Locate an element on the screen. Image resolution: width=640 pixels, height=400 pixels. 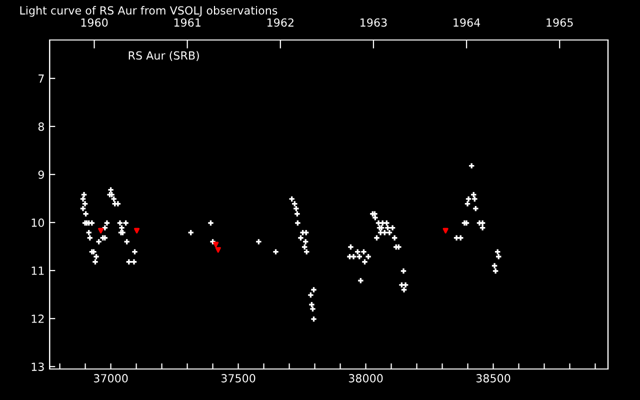
x-tick-label: 38000 is located at coordinates (365, 378).